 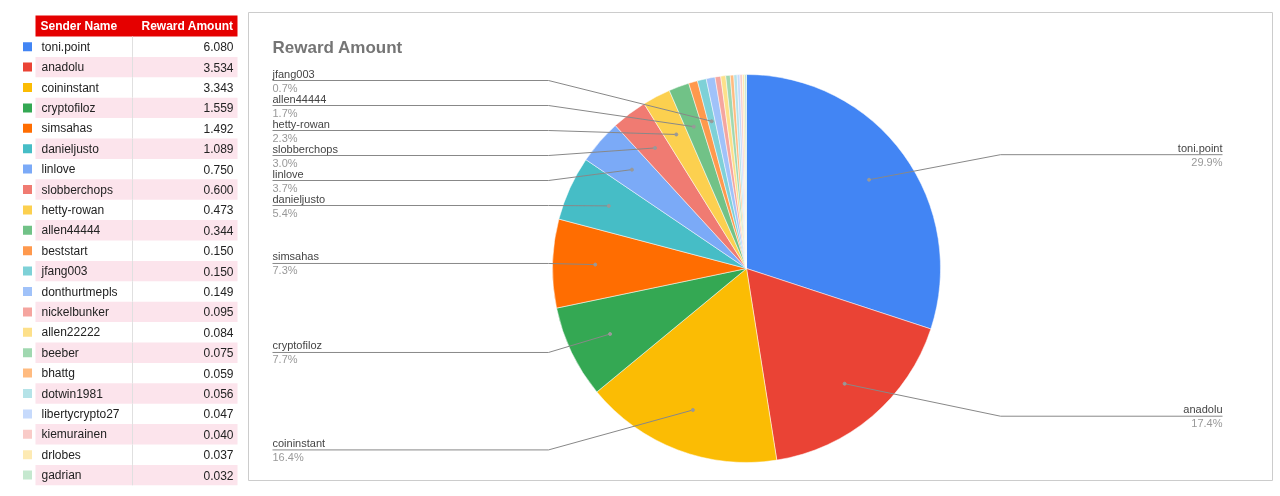 What do you see at coordinates (288, 173) in the screenshot?
I see `slice-label: linlove` at bounding box center [288, 173].